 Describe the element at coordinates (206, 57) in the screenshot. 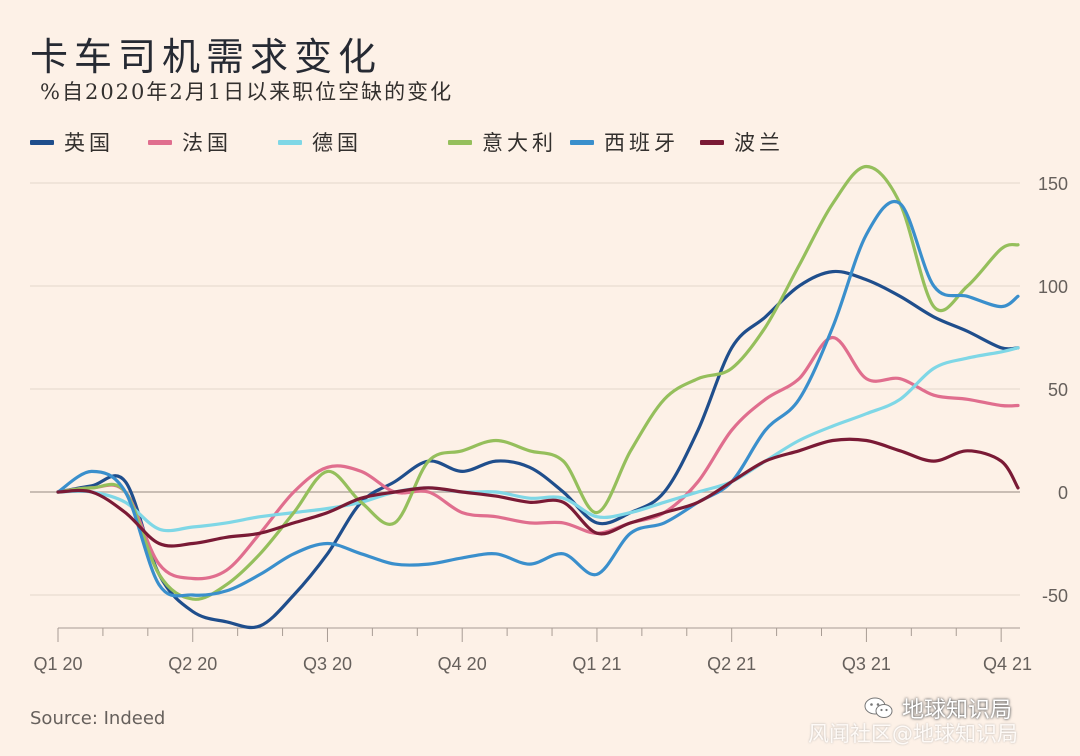

I see `chart-title: 卡车司机需求变化` at that location.